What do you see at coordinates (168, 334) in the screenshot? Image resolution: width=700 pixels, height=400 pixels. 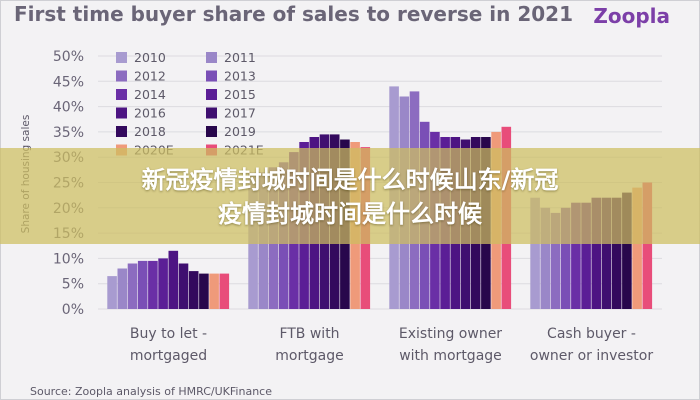 I see `x-category-label: Buy to let -` at bounding box center [168, 334].